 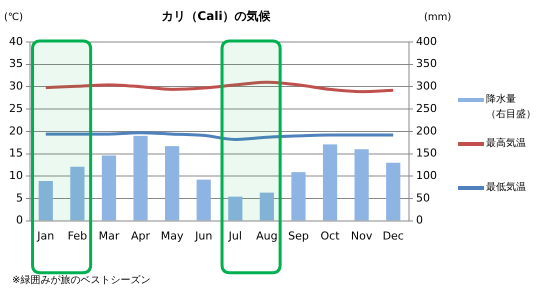 I want to click on x-tick-label: Oct, so click(x=330, y=235).